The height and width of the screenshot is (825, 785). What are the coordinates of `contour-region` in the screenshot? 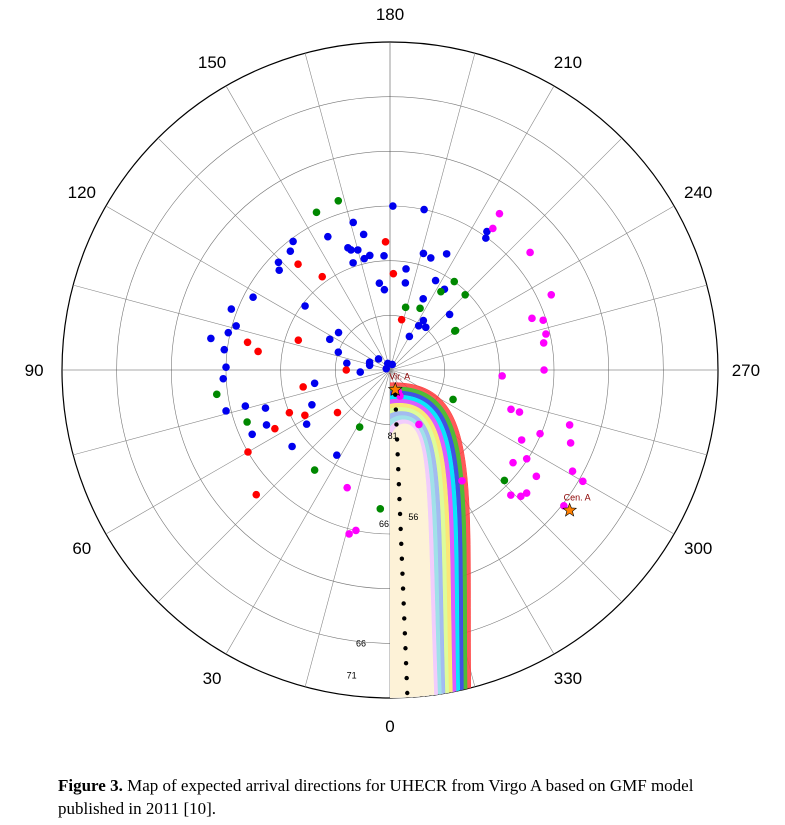 It's located at (431, 540).